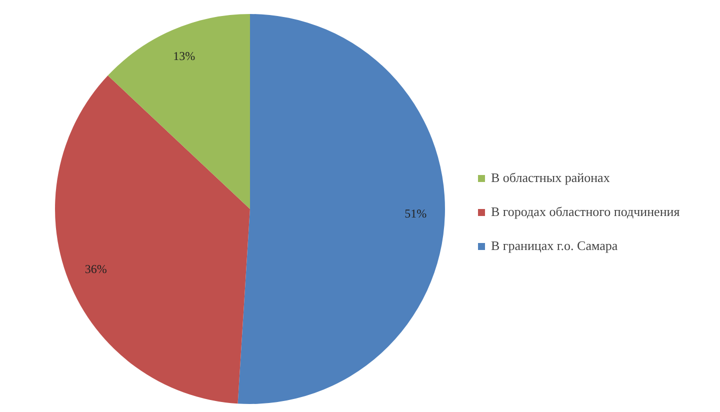 Image resolution: width=720 pixels, height=412 pixels. I want to click on data-label: 36%, so click(95, 269).